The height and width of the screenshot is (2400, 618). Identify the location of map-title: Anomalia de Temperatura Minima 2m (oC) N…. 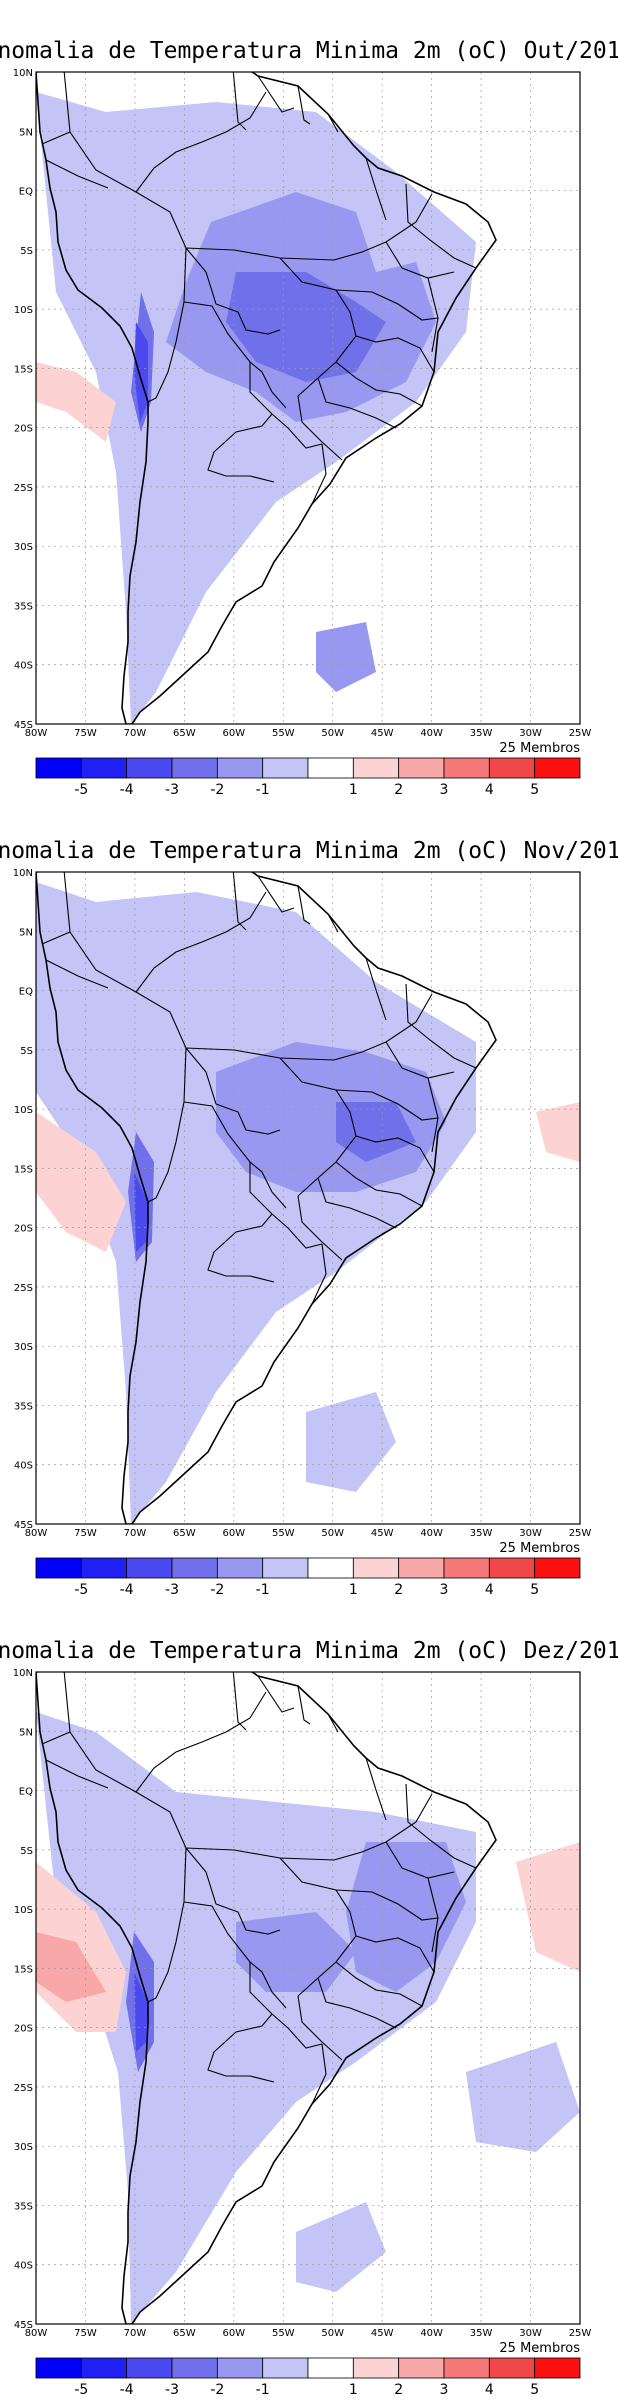
(309, 851).